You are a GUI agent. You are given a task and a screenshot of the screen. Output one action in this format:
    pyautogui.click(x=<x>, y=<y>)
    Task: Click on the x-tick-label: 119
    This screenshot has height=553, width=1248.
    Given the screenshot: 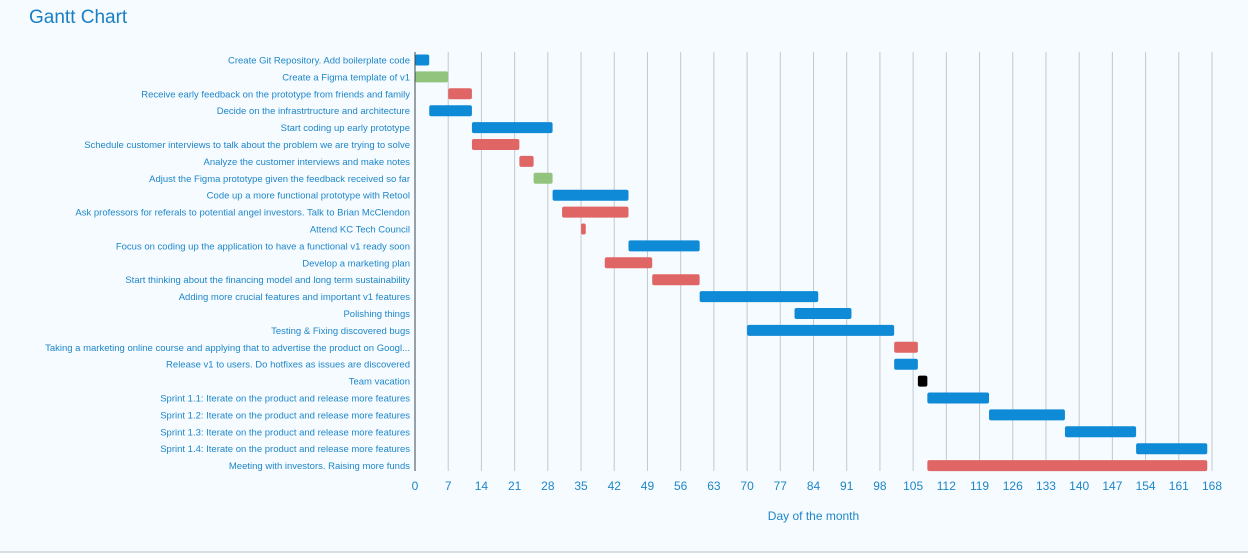 What is the action you would take?
    pyautogui.click(x=979, y=486)
    